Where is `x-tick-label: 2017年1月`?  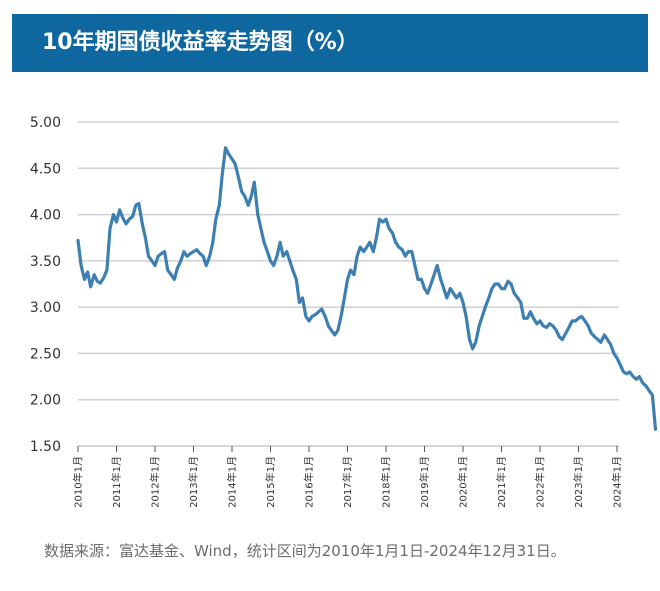 x-tick-label: 2017年1月 is located at coordinates (347, 482).